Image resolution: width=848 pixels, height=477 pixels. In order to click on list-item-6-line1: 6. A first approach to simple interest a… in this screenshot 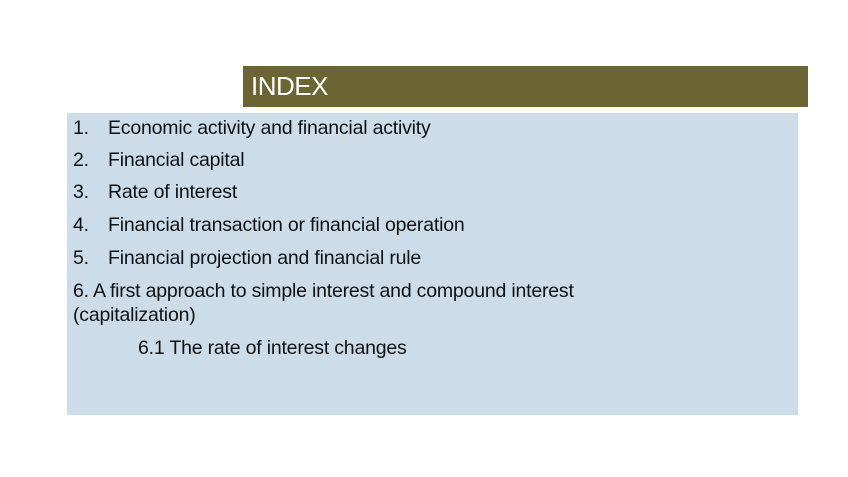, I will do `click(323, 291)`.